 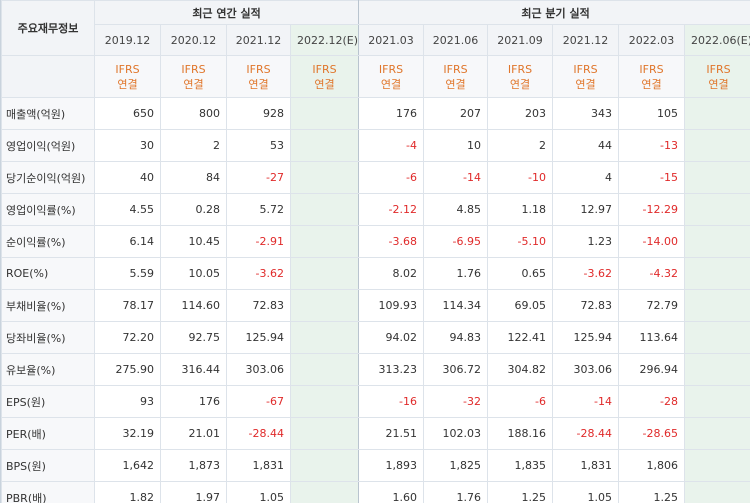 I want to click on metric-value: 78.17, so click(x=127, y=305).